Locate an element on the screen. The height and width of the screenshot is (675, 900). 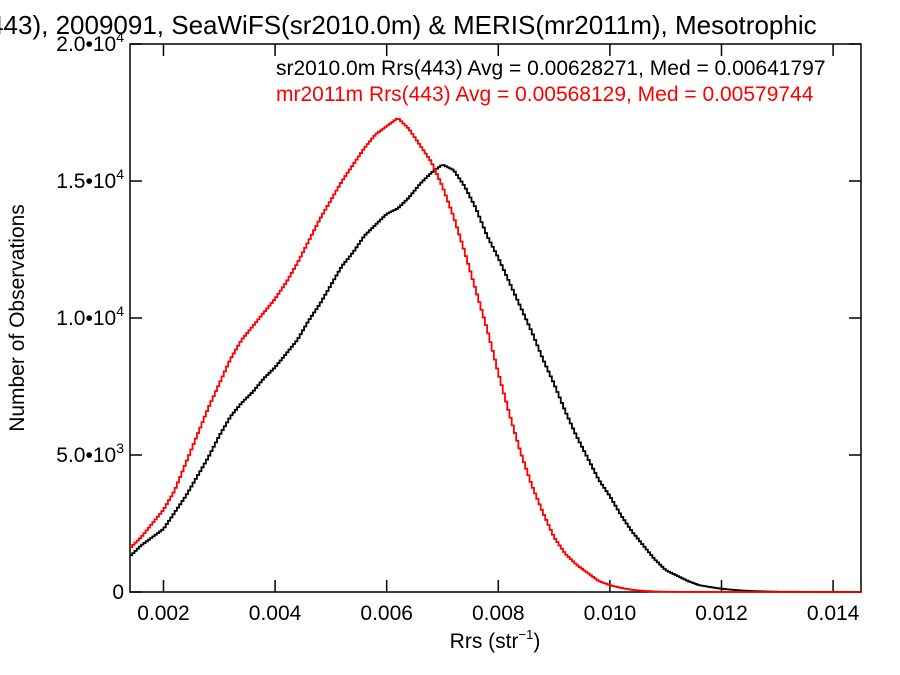
y-tick-label: 0 is located at coordinates (118, 592).